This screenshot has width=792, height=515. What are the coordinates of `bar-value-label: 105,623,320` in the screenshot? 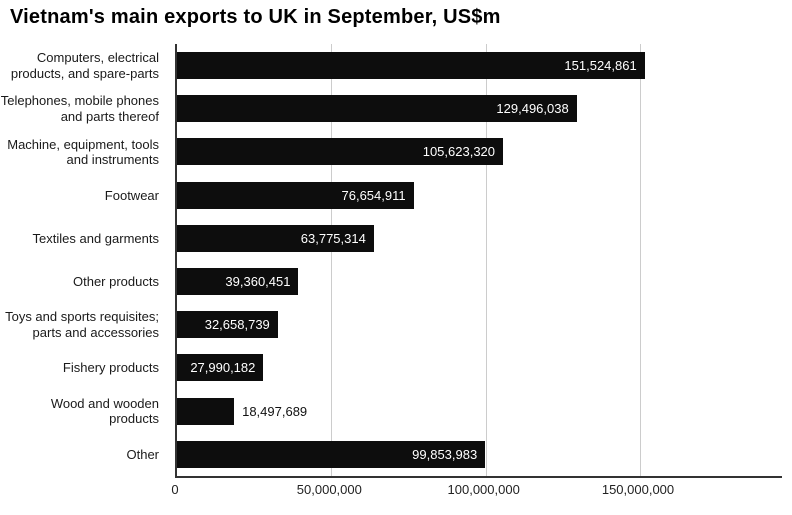 It's located at (459, 152).